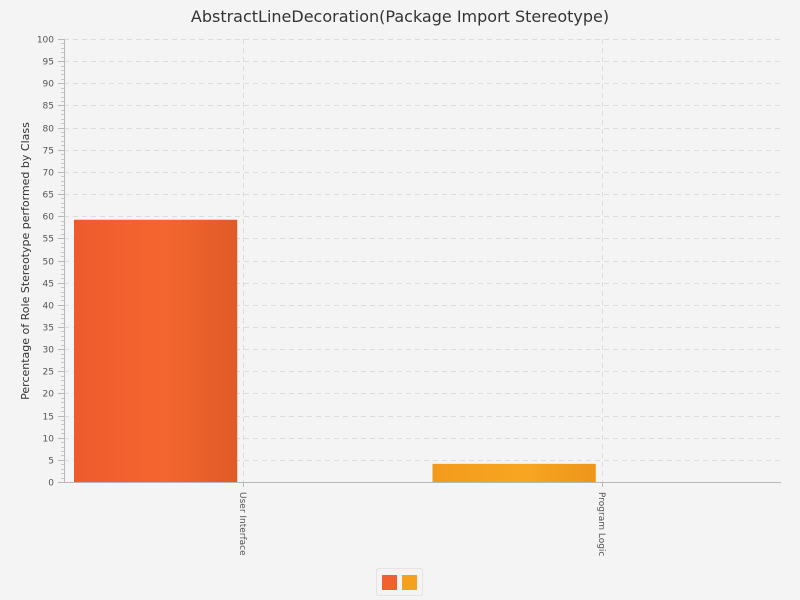 Image resolution: width=800 pixels, height=600 pixels. What do you see at coordinates (49, 218) in the screenshot?
I see `y-tick-label: 60` at bounding box center [49, 218].